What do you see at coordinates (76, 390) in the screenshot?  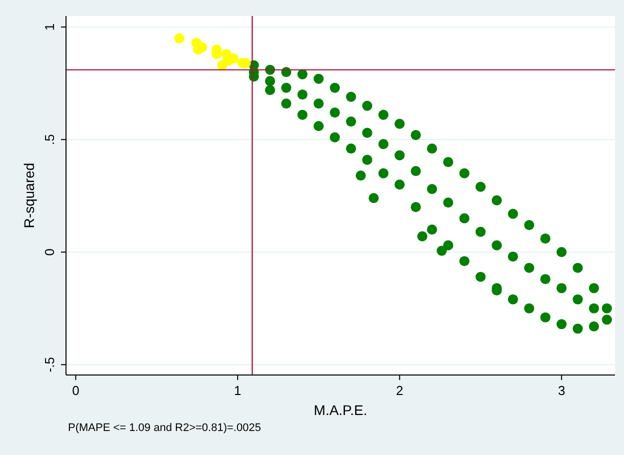 I see `x-tick-label: 0` at bounding box center [76, 390].